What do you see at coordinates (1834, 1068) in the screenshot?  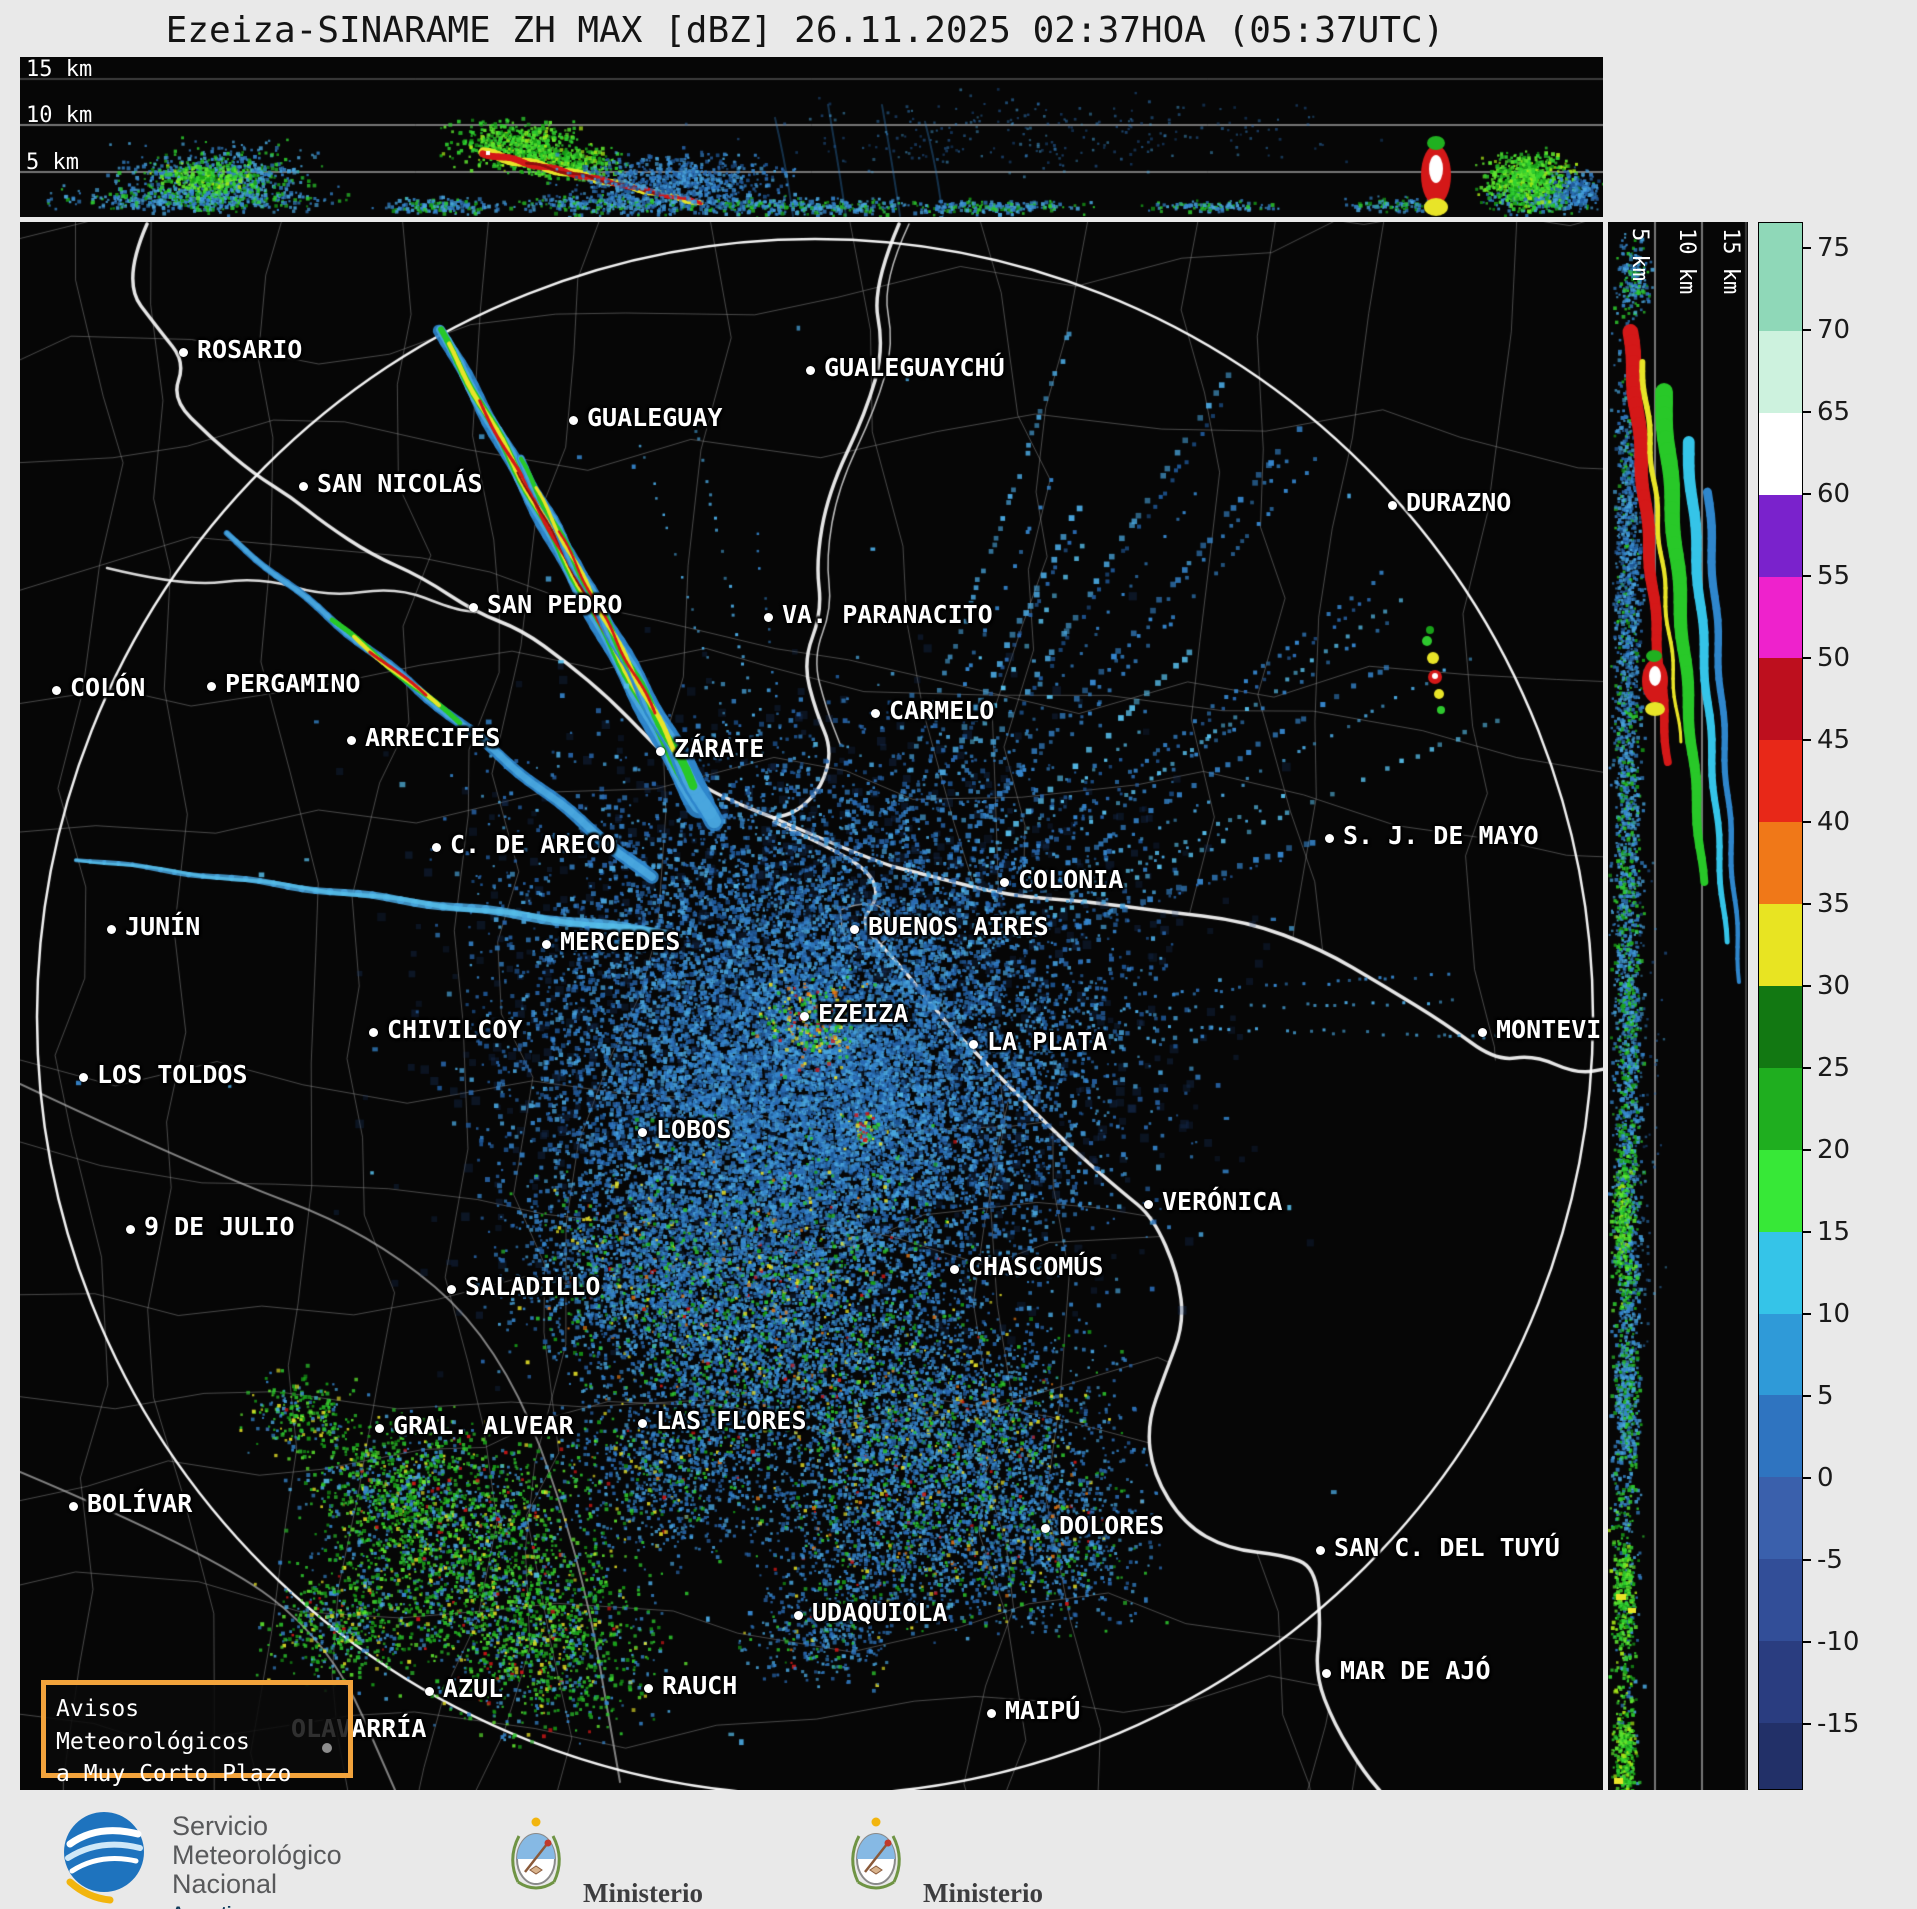 I see `colorbar-tick-25: 25` at bounding box center [1834, 1068].